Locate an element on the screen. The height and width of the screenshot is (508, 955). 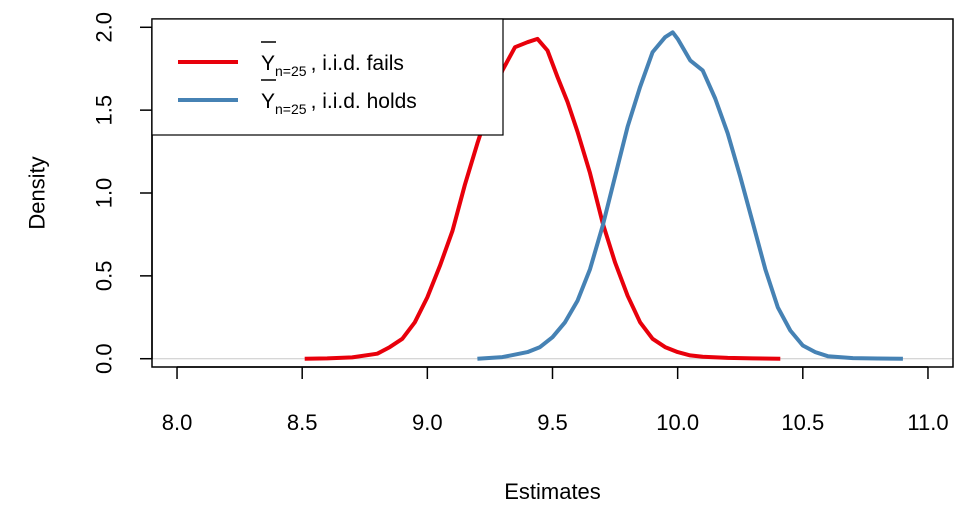
y-axis-title: Density is located at coordinates (37, 192).